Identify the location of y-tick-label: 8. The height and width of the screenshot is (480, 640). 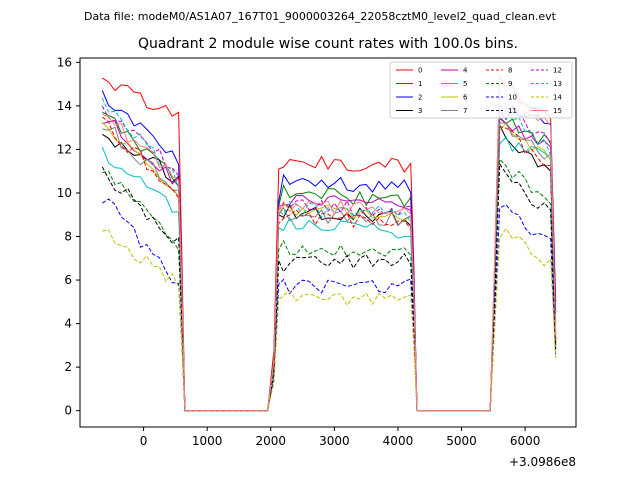
(68, 237).